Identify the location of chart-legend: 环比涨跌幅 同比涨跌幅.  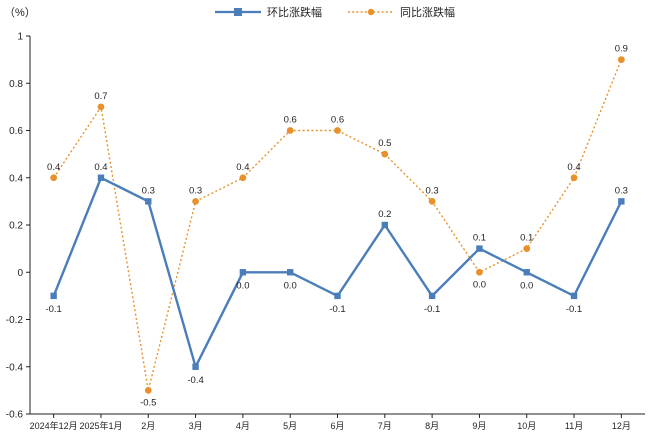
(335, 12).